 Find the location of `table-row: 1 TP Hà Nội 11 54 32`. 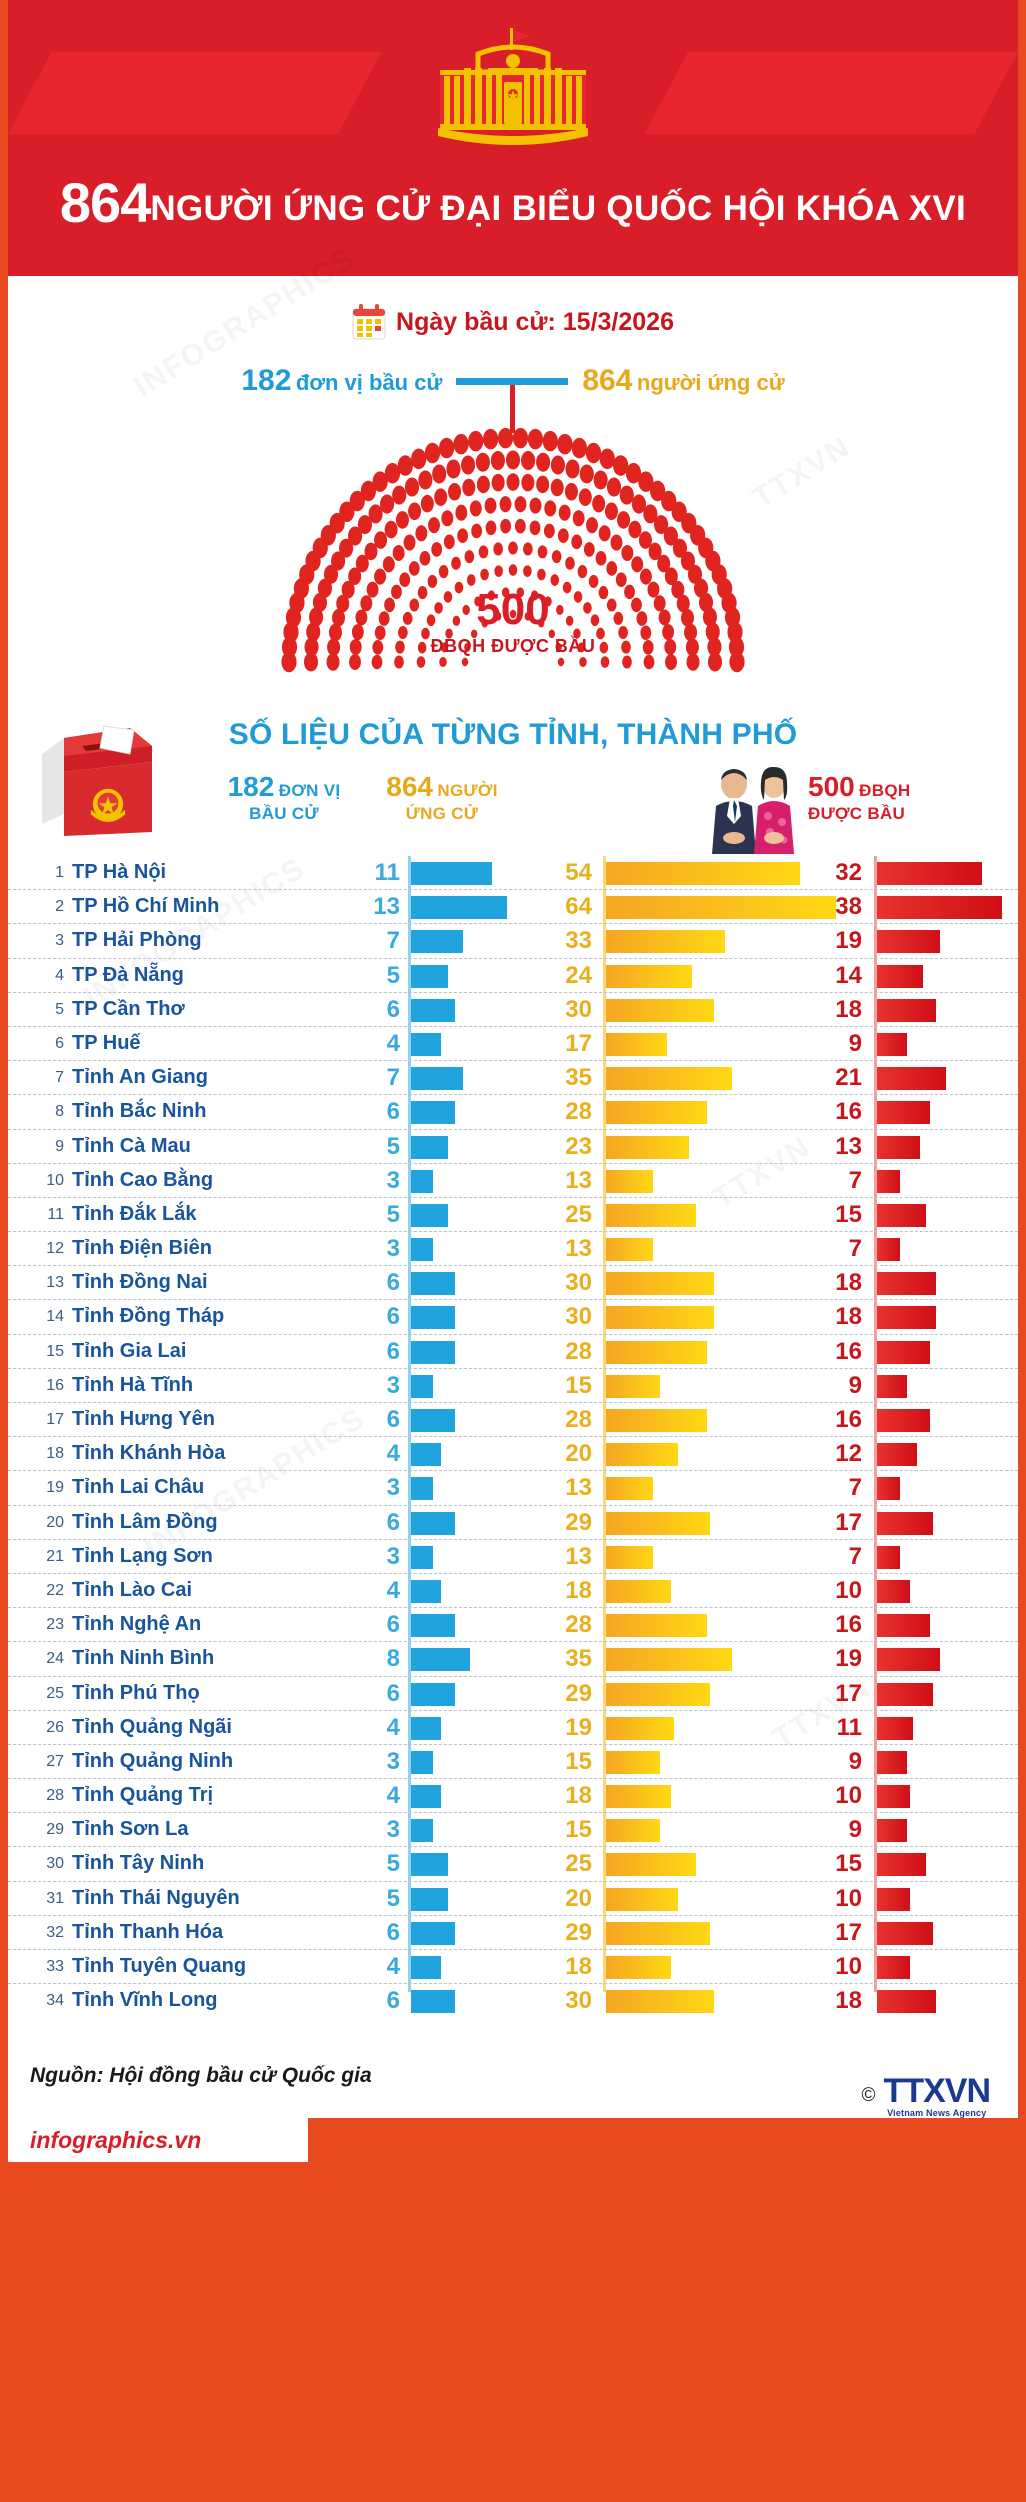

table-row: 1 TP Hà Nội 11 54 32 is located at coordinates (513, 873).